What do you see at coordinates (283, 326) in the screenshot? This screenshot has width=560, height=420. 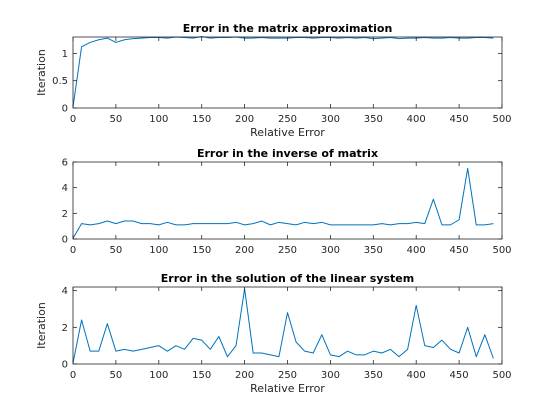 I see `chart-3-series-line` at bounding box center [283, 326].